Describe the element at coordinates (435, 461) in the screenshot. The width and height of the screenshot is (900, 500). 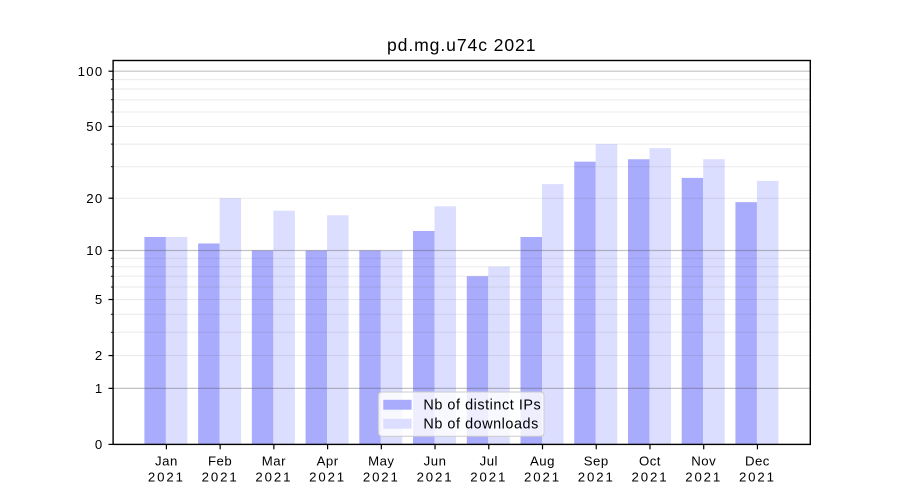
I see `svg-text: Jun` at that location.